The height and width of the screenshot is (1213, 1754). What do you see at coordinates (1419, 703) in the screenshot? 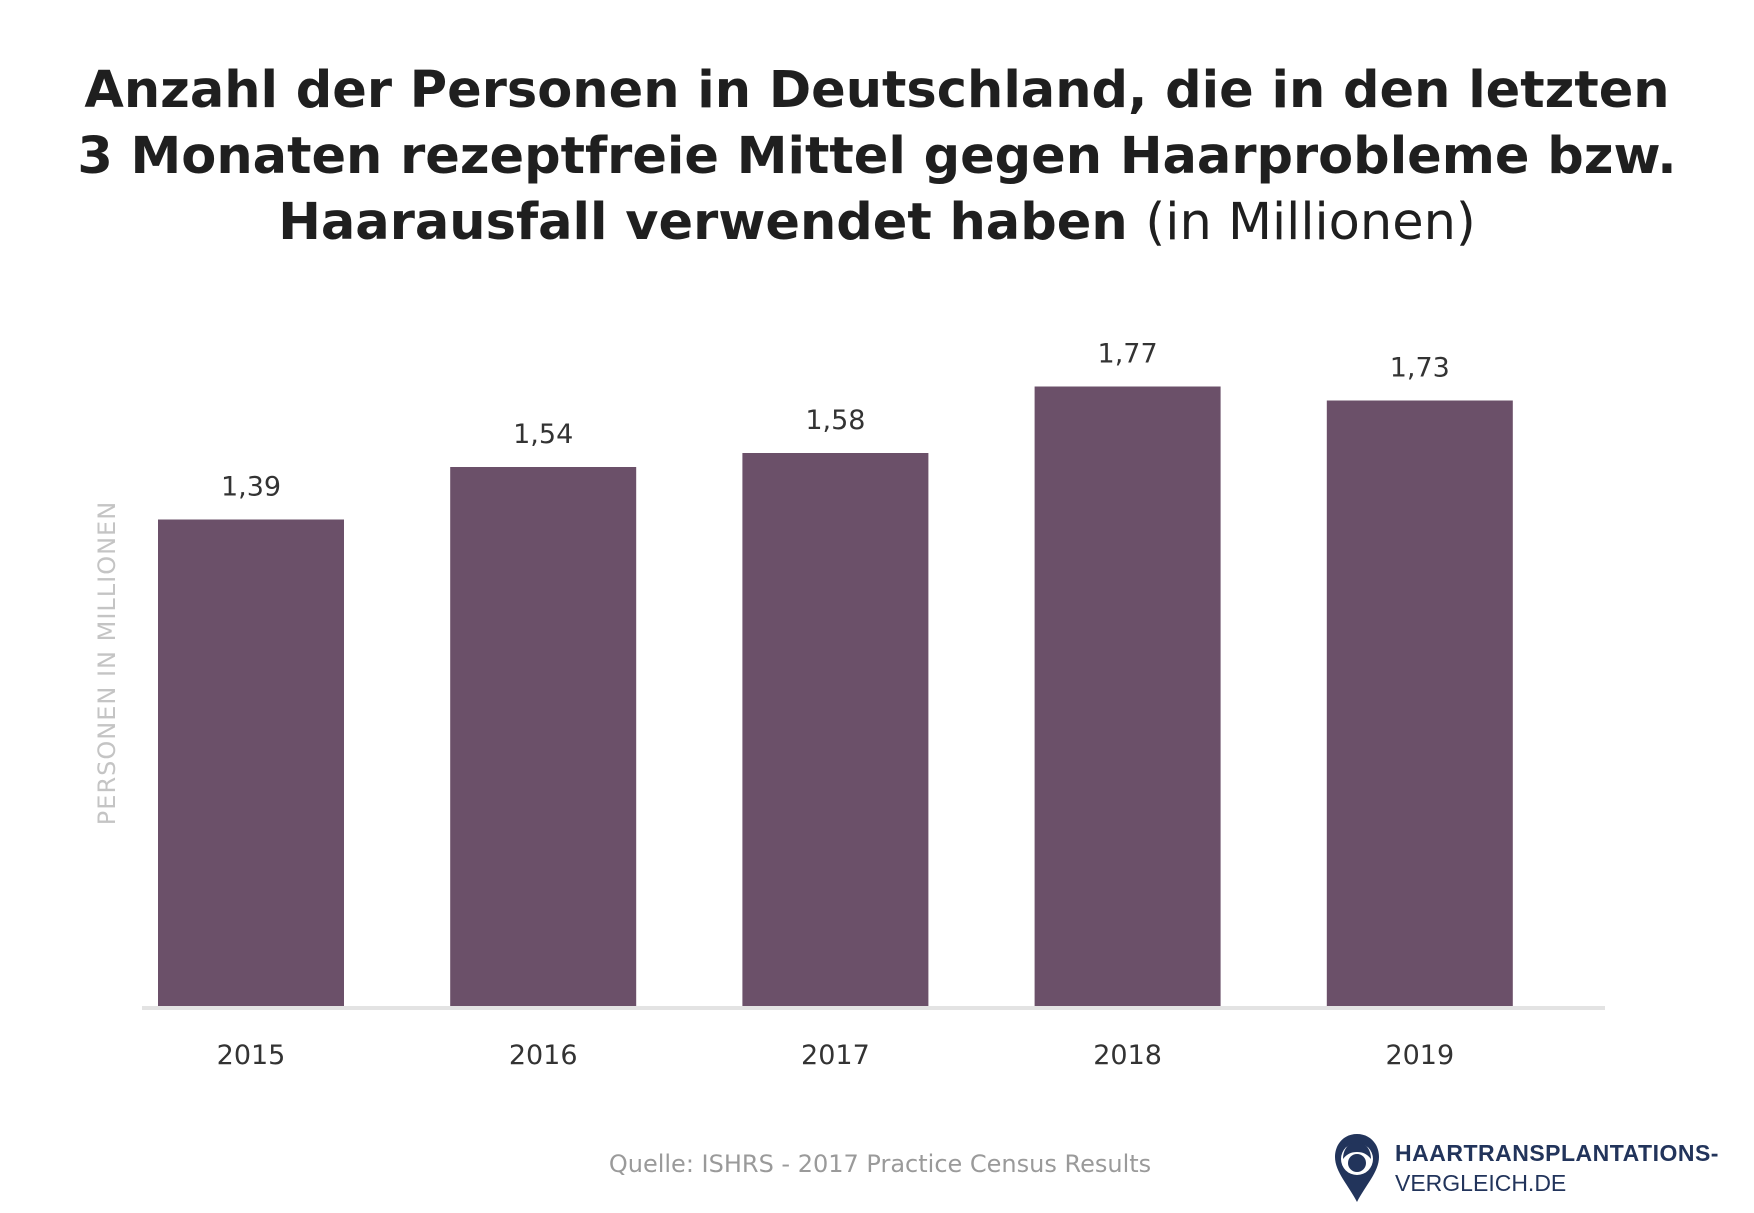
I see `bar-2019` at bounding box center [1419, 703].